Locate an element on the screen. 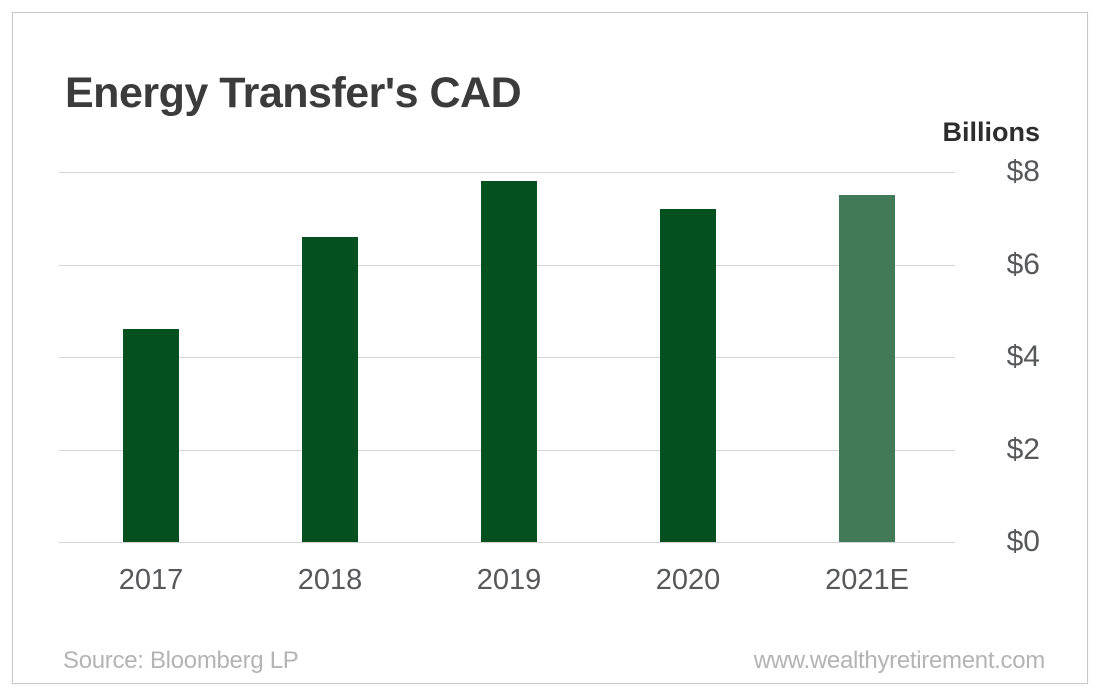  bar-2021E is located at coordinates (867, 368).